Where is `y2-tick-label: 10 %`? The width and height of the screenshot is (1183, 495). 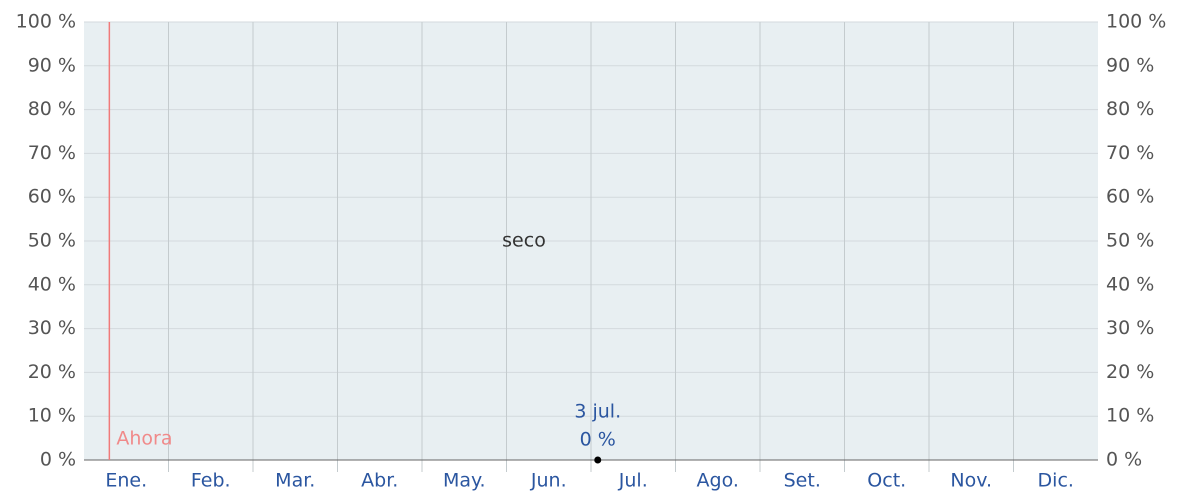
y2-tick-label: 10 % is located at coordinates (1130, 416).